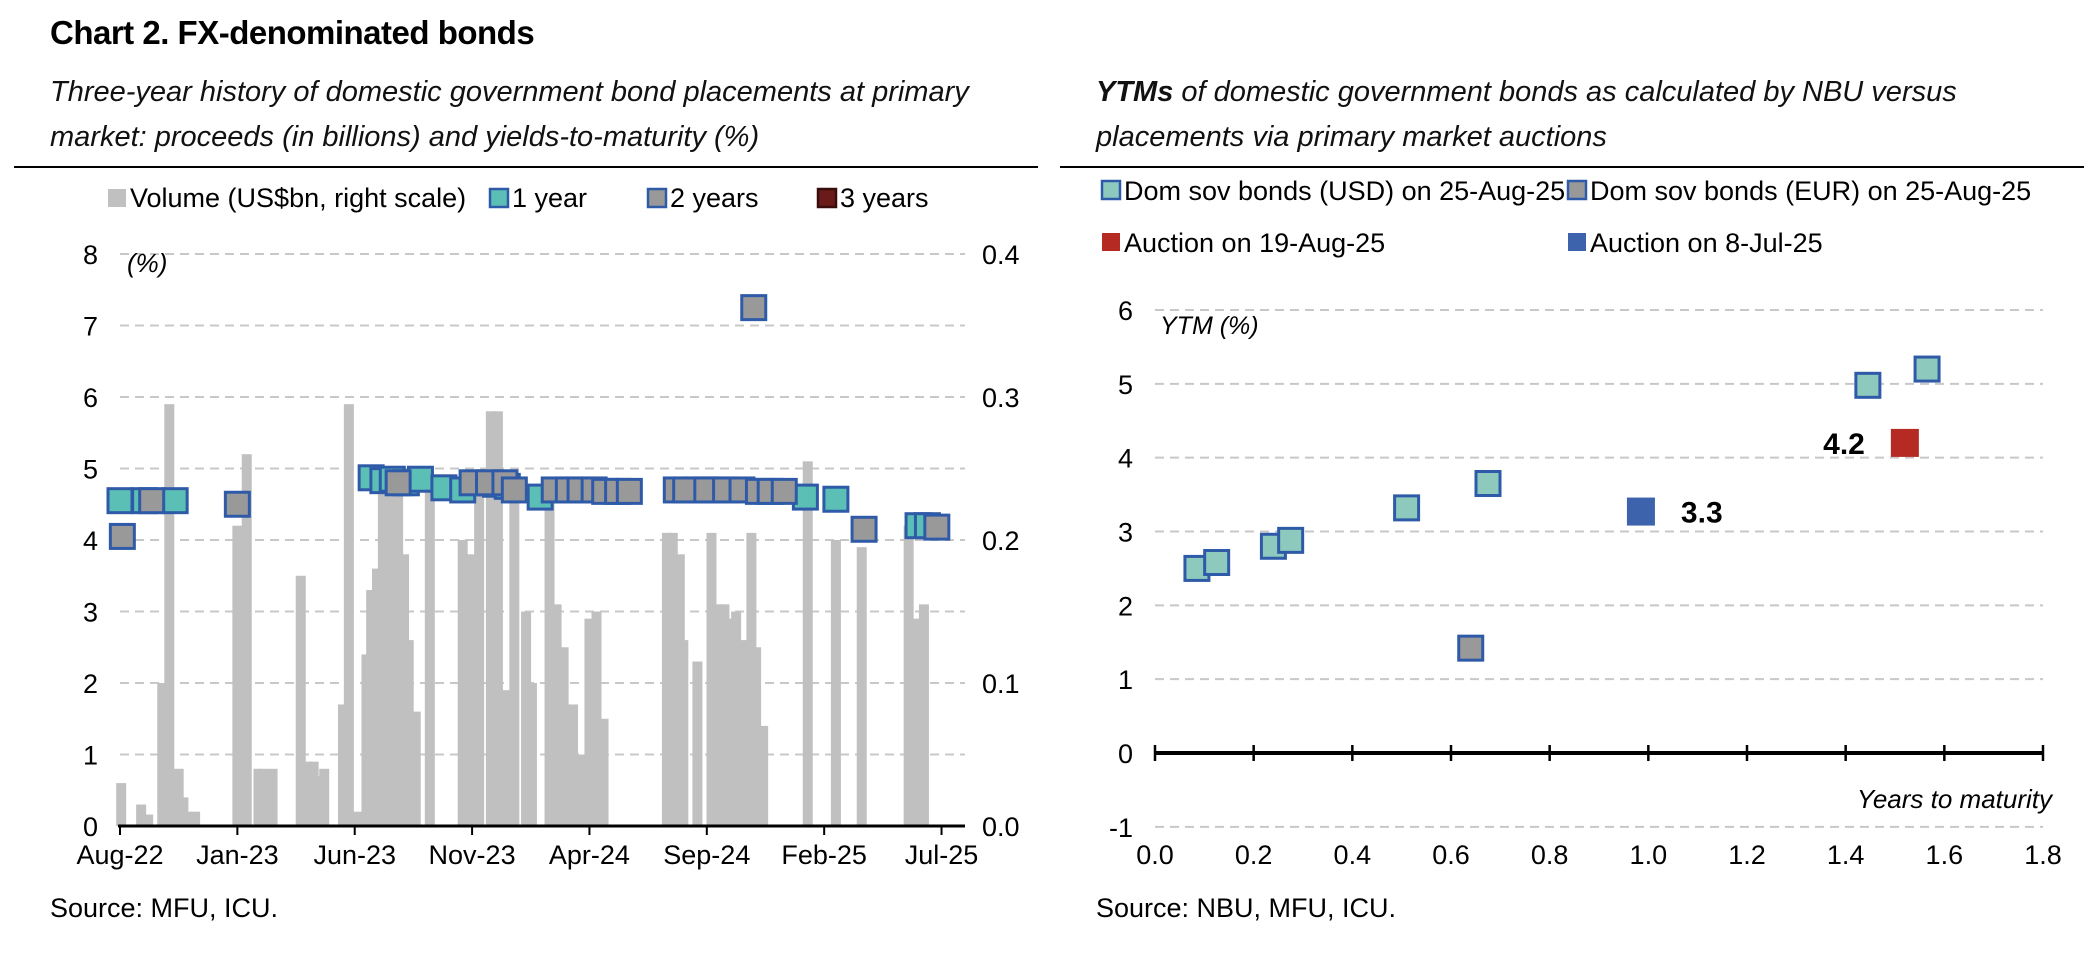 The height and width of the screenshot is (953, 2098). What do you see at coordinates (526, 167) in the screenshot?
I see `left-header-rule` at bounding box center [526, 167].